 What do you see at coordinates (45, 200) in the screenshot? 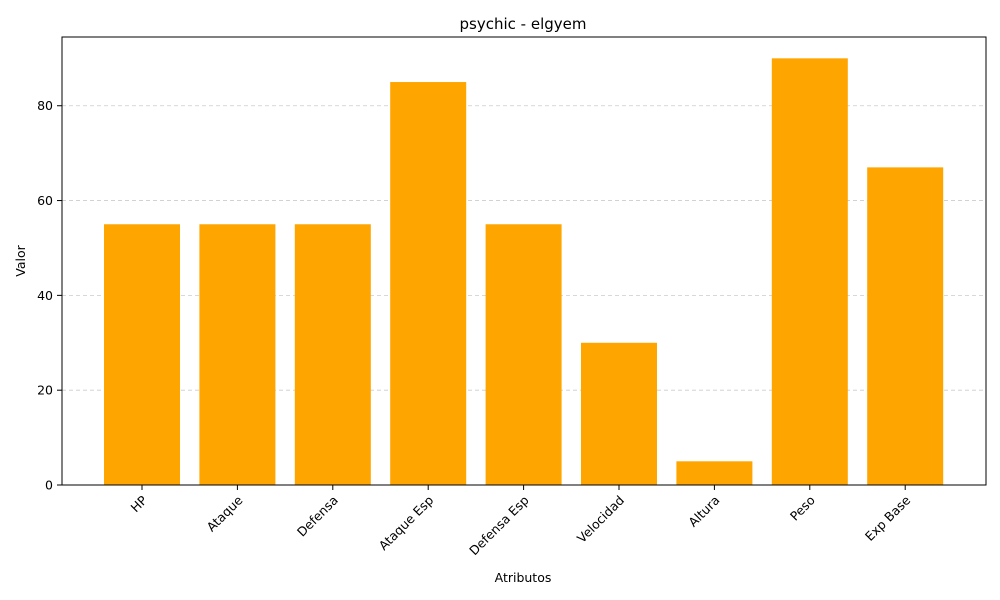
I see `y-tick-label: 60` at bounding box center [45, 200].